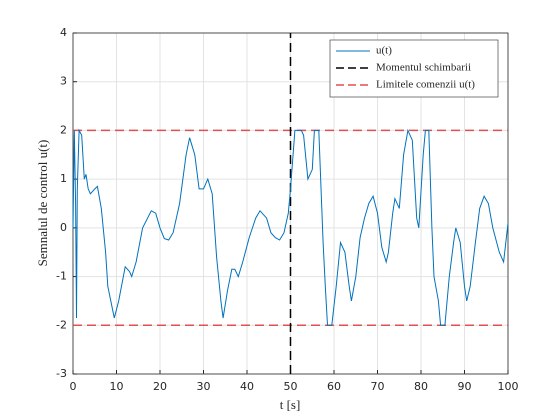 Image resolution: width=560 pixels, height=420 pixels. Describe the element at coordinates (425, 85) in the screenshot. I see `legend-label: Limitele comenzii u(t)` at that location.